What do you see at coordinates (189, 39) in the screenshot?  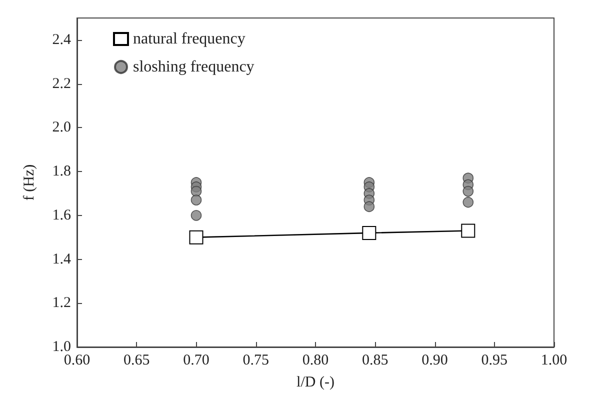 I see `legend-label: natural frequency` at bounding box center [189, 39].